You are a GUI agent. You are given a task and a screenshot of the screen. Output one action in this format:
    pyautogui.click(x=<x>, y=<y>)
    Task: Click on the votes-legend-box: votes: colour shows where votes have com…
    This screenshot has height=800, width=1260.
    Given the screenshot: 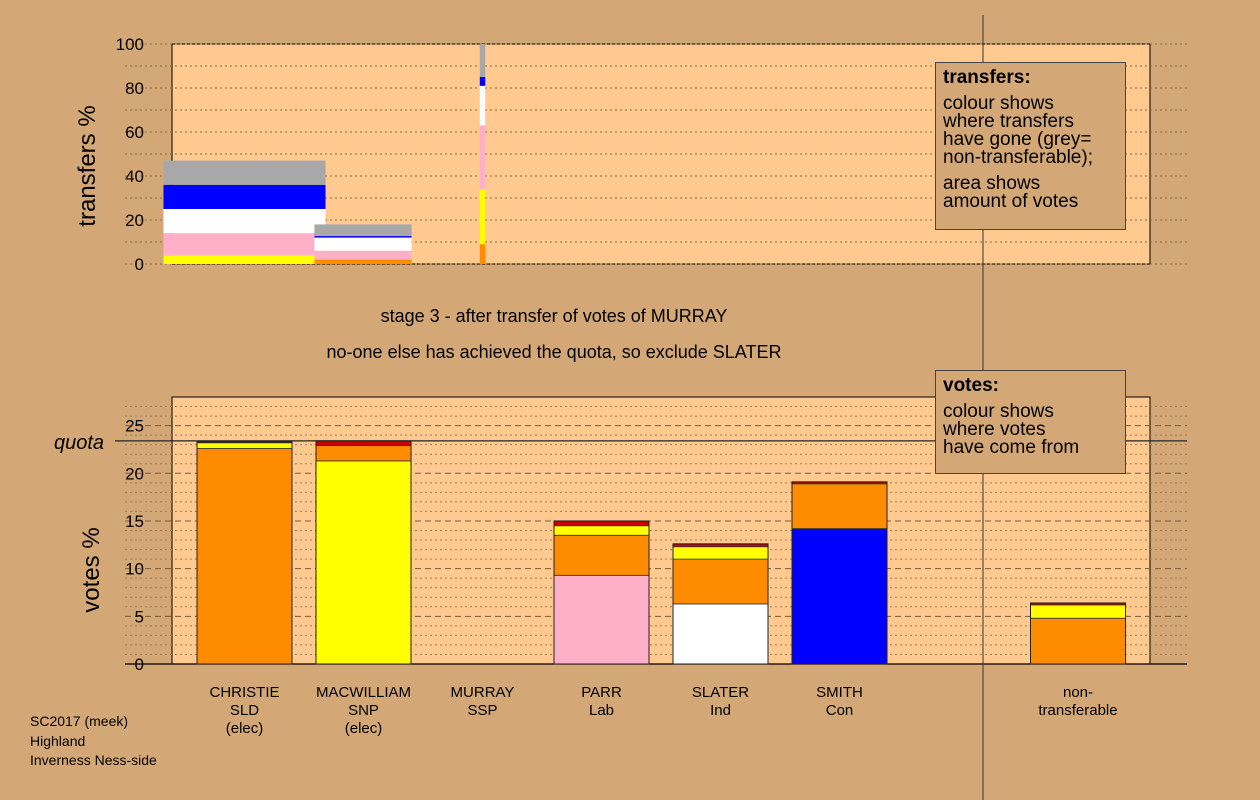 What is the action you would take?
    pyautogui.click(x=1030, y=422)
    